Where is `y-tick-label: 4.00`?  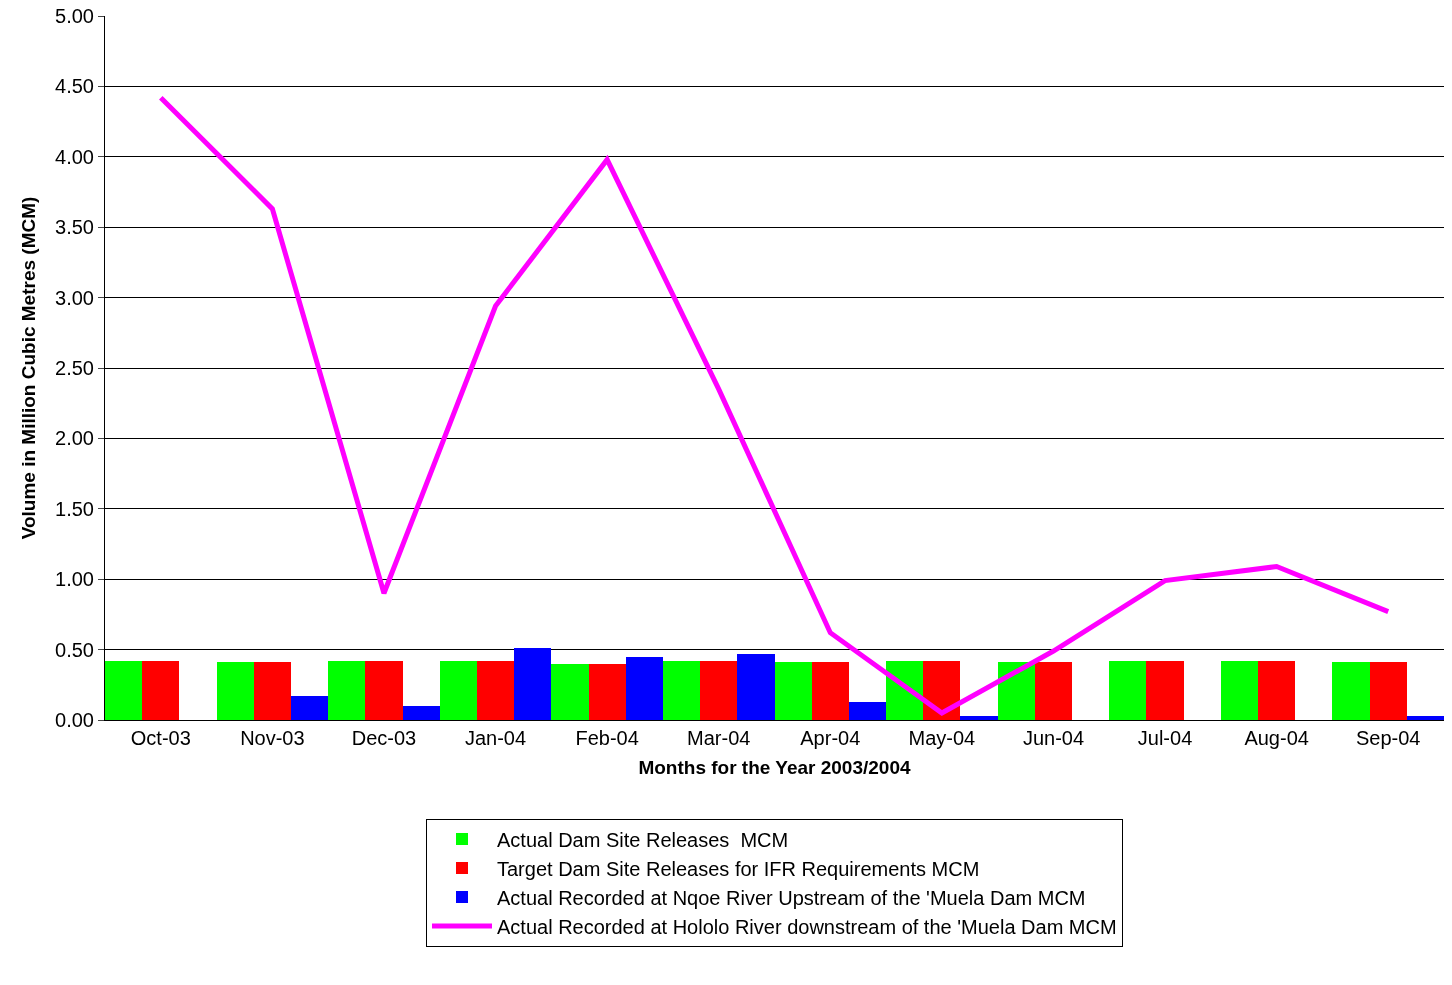 y-tick-label: 4.00 is located at coordinates (74, 156).